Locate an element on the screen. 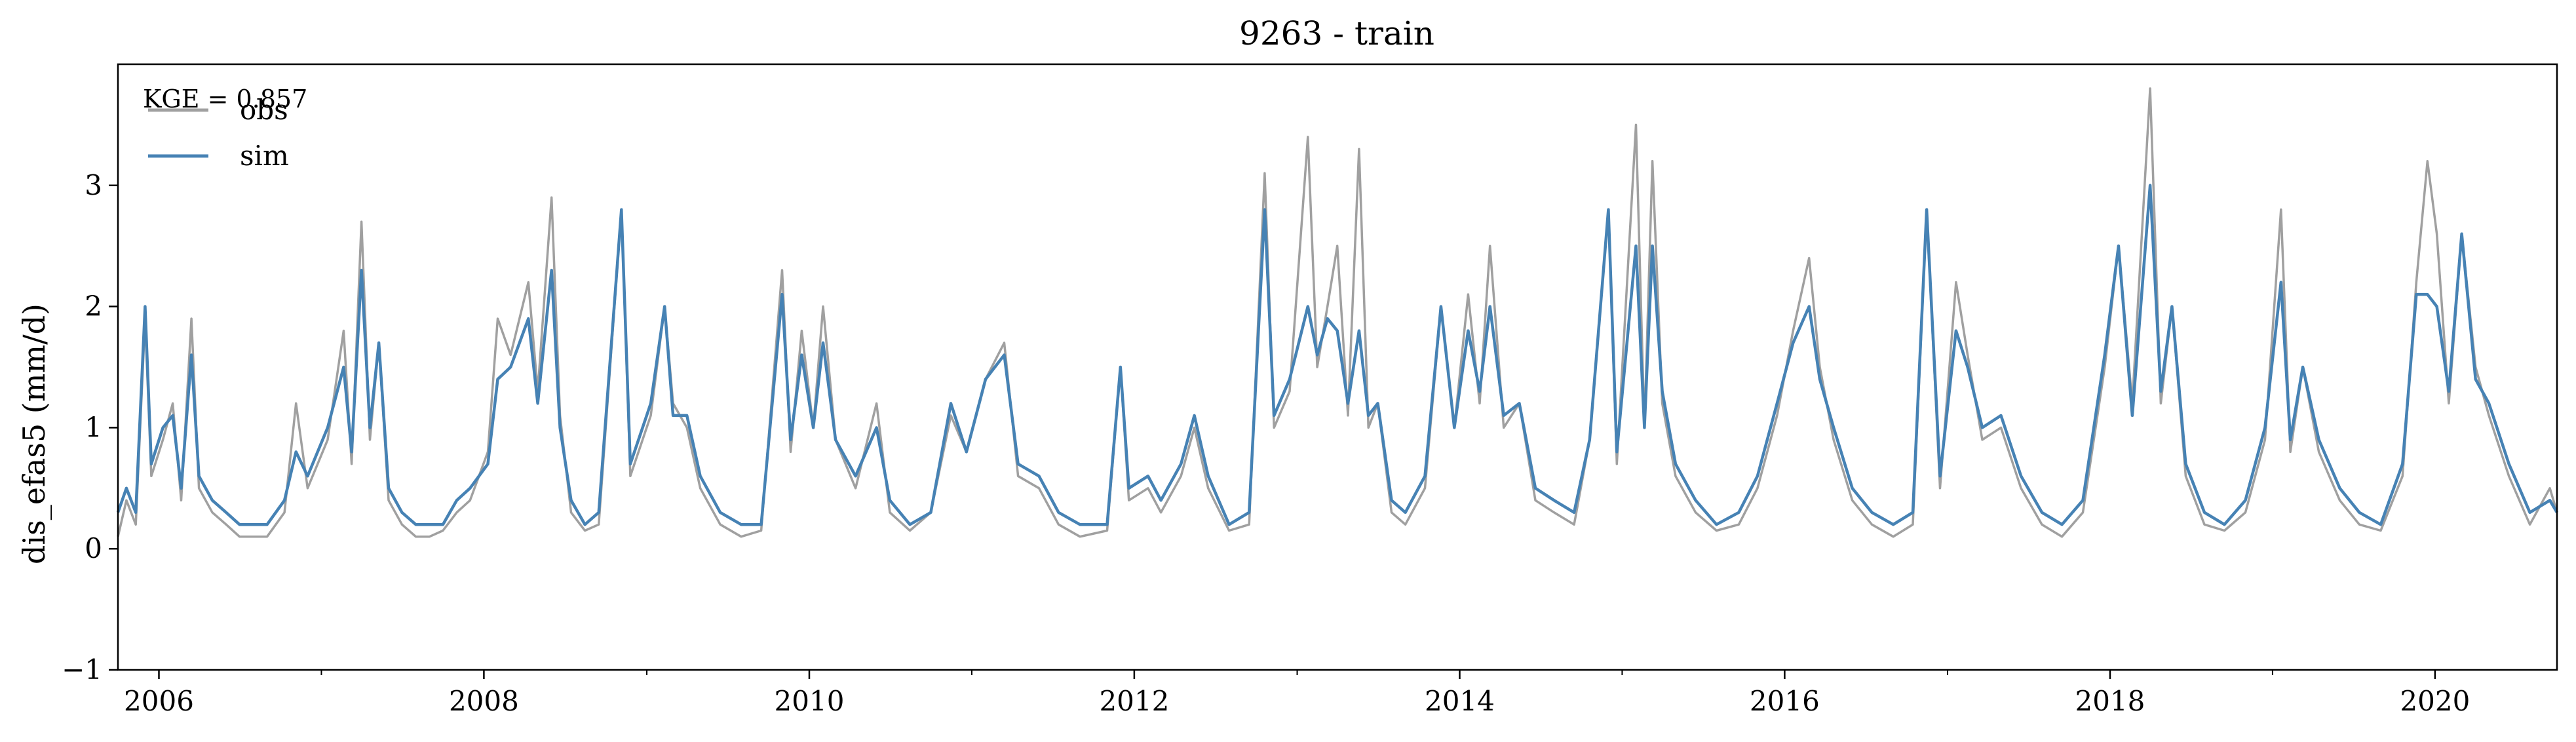  kge-annotation: KGE = 0.857 is located at coordinates (225, 99).